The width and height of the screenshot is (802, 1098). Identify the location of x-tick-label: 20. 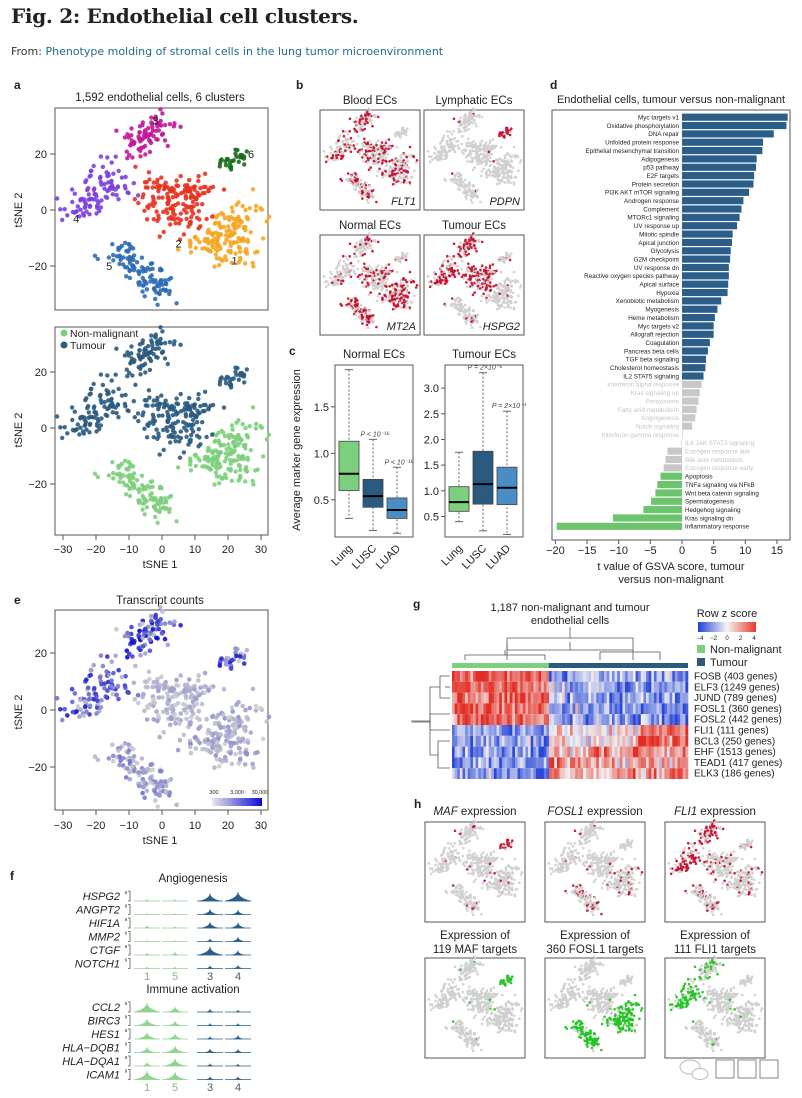
(228, 550).